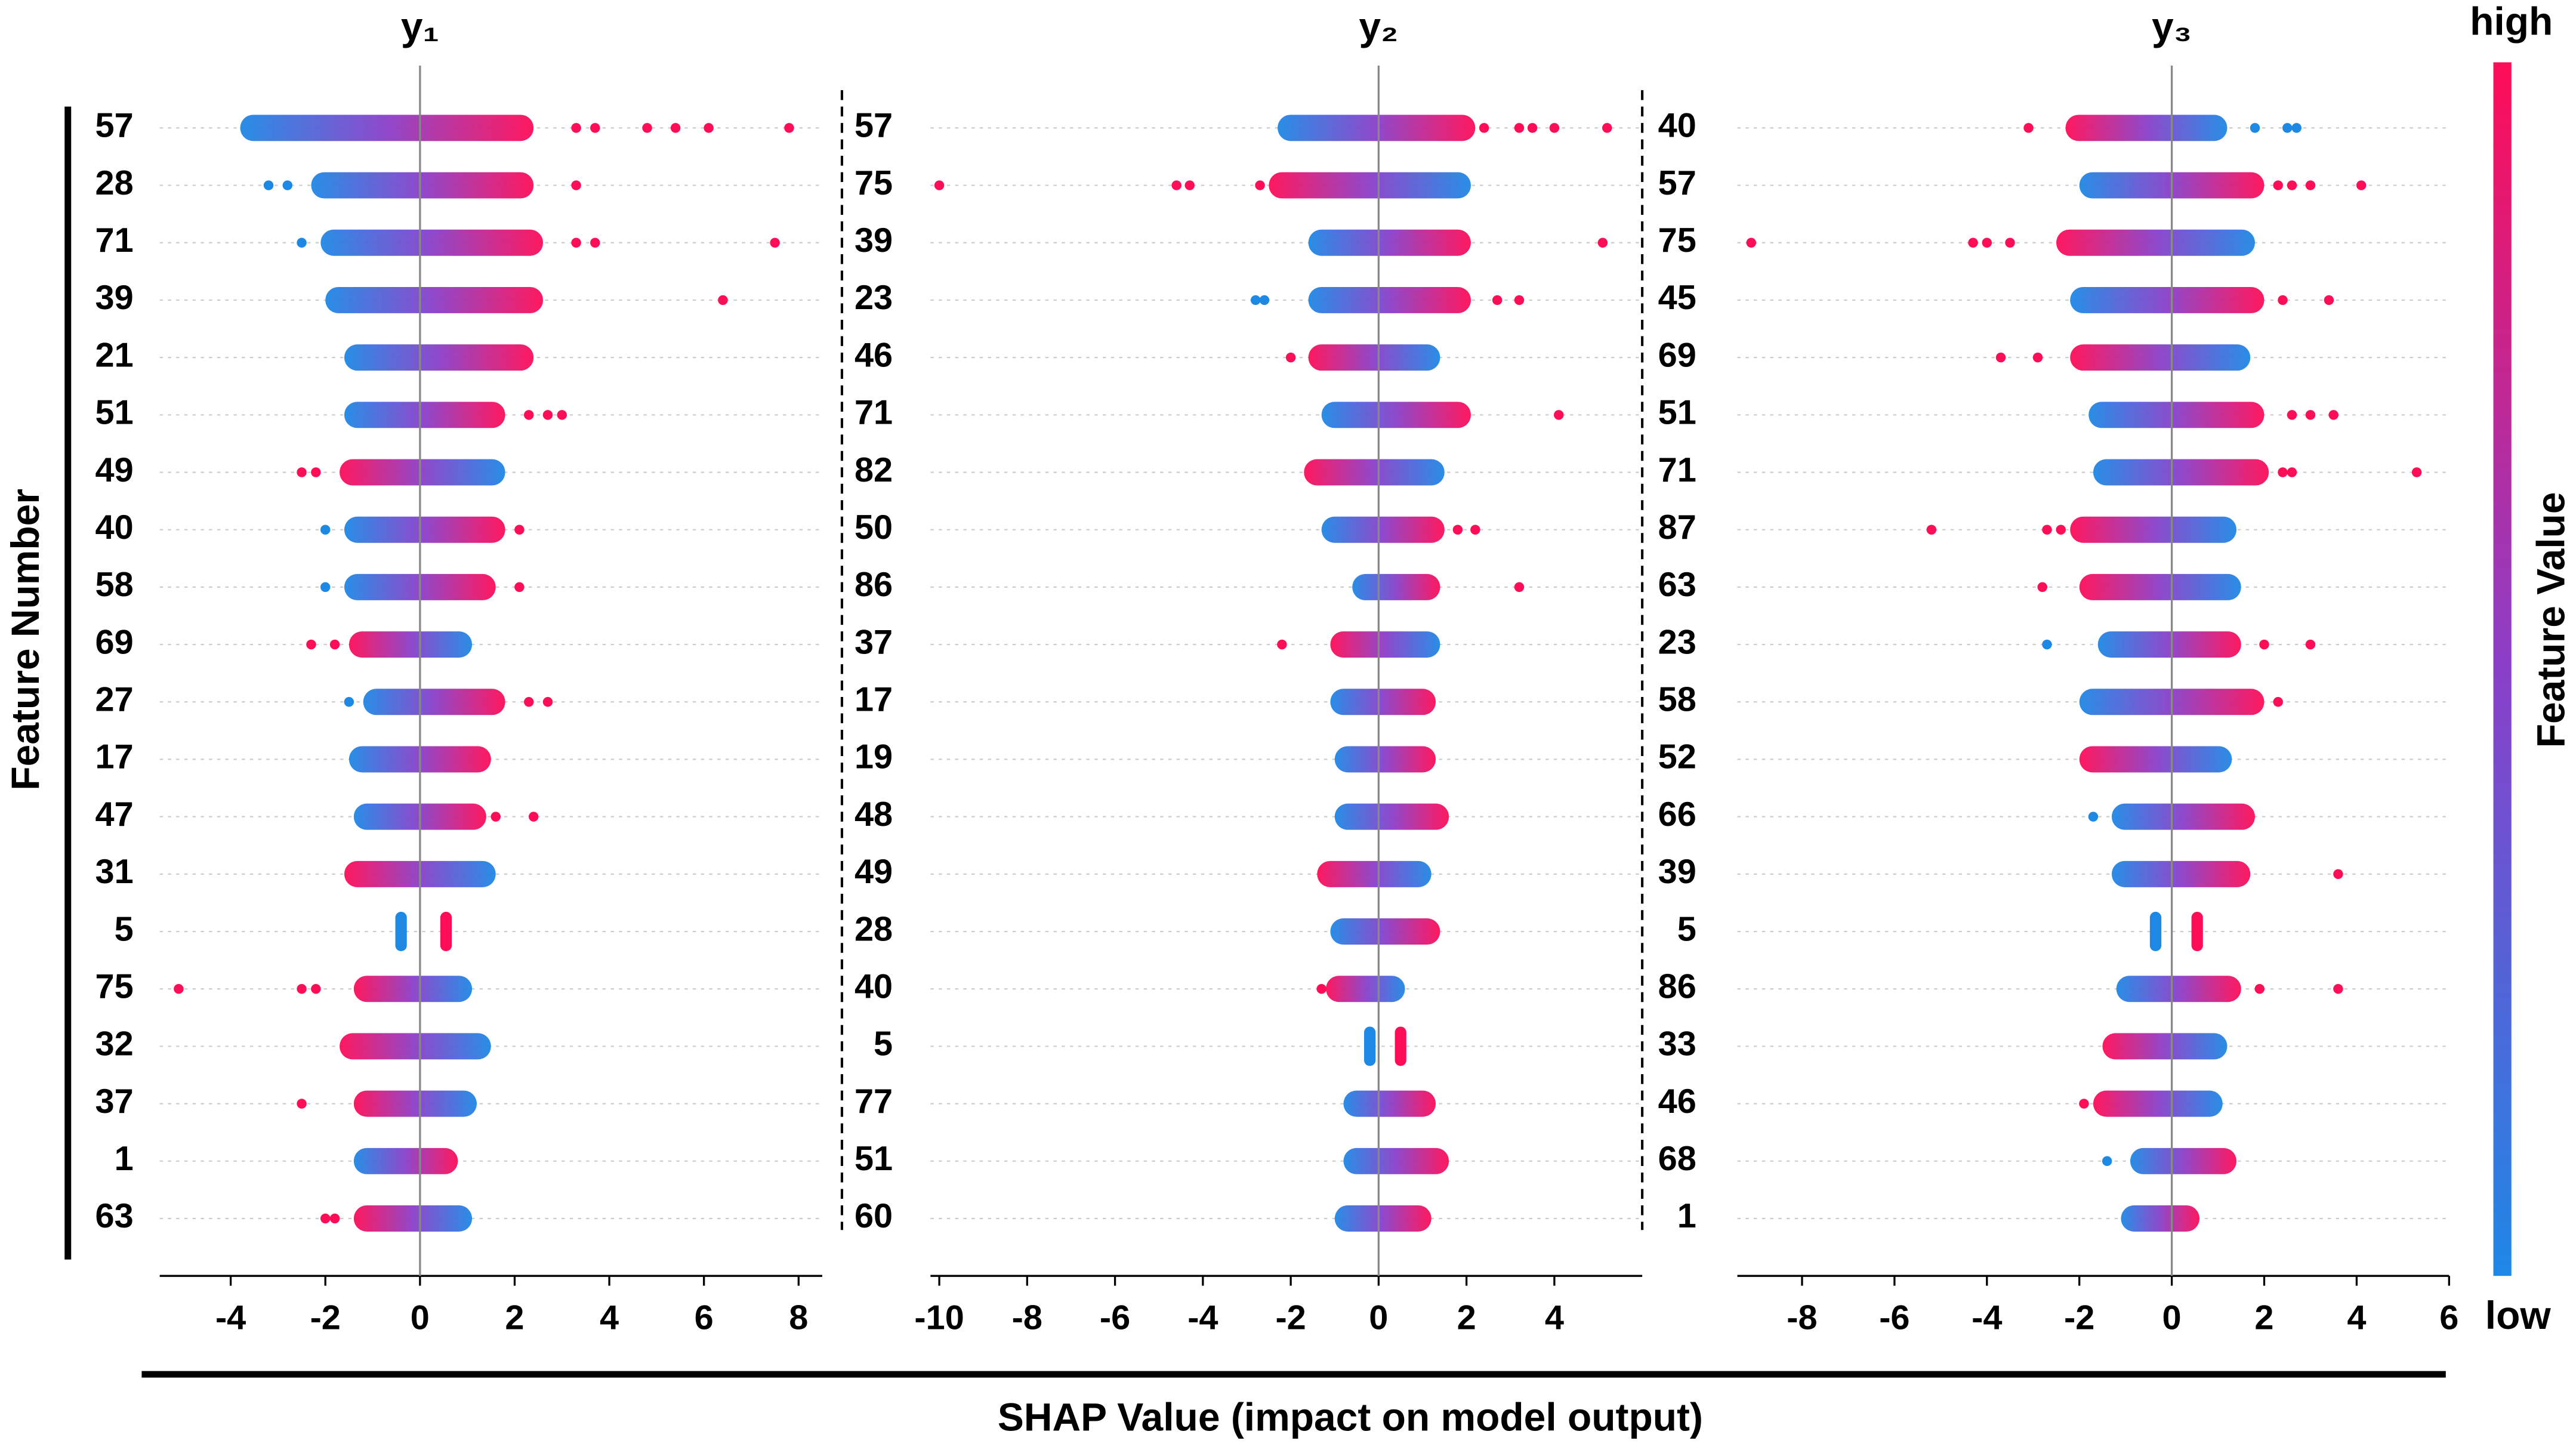  What do you see at coordinates (2356, 1318) in the screenshot?
I see `x-tick-label: 4` at bounding box center [2356, 1318].